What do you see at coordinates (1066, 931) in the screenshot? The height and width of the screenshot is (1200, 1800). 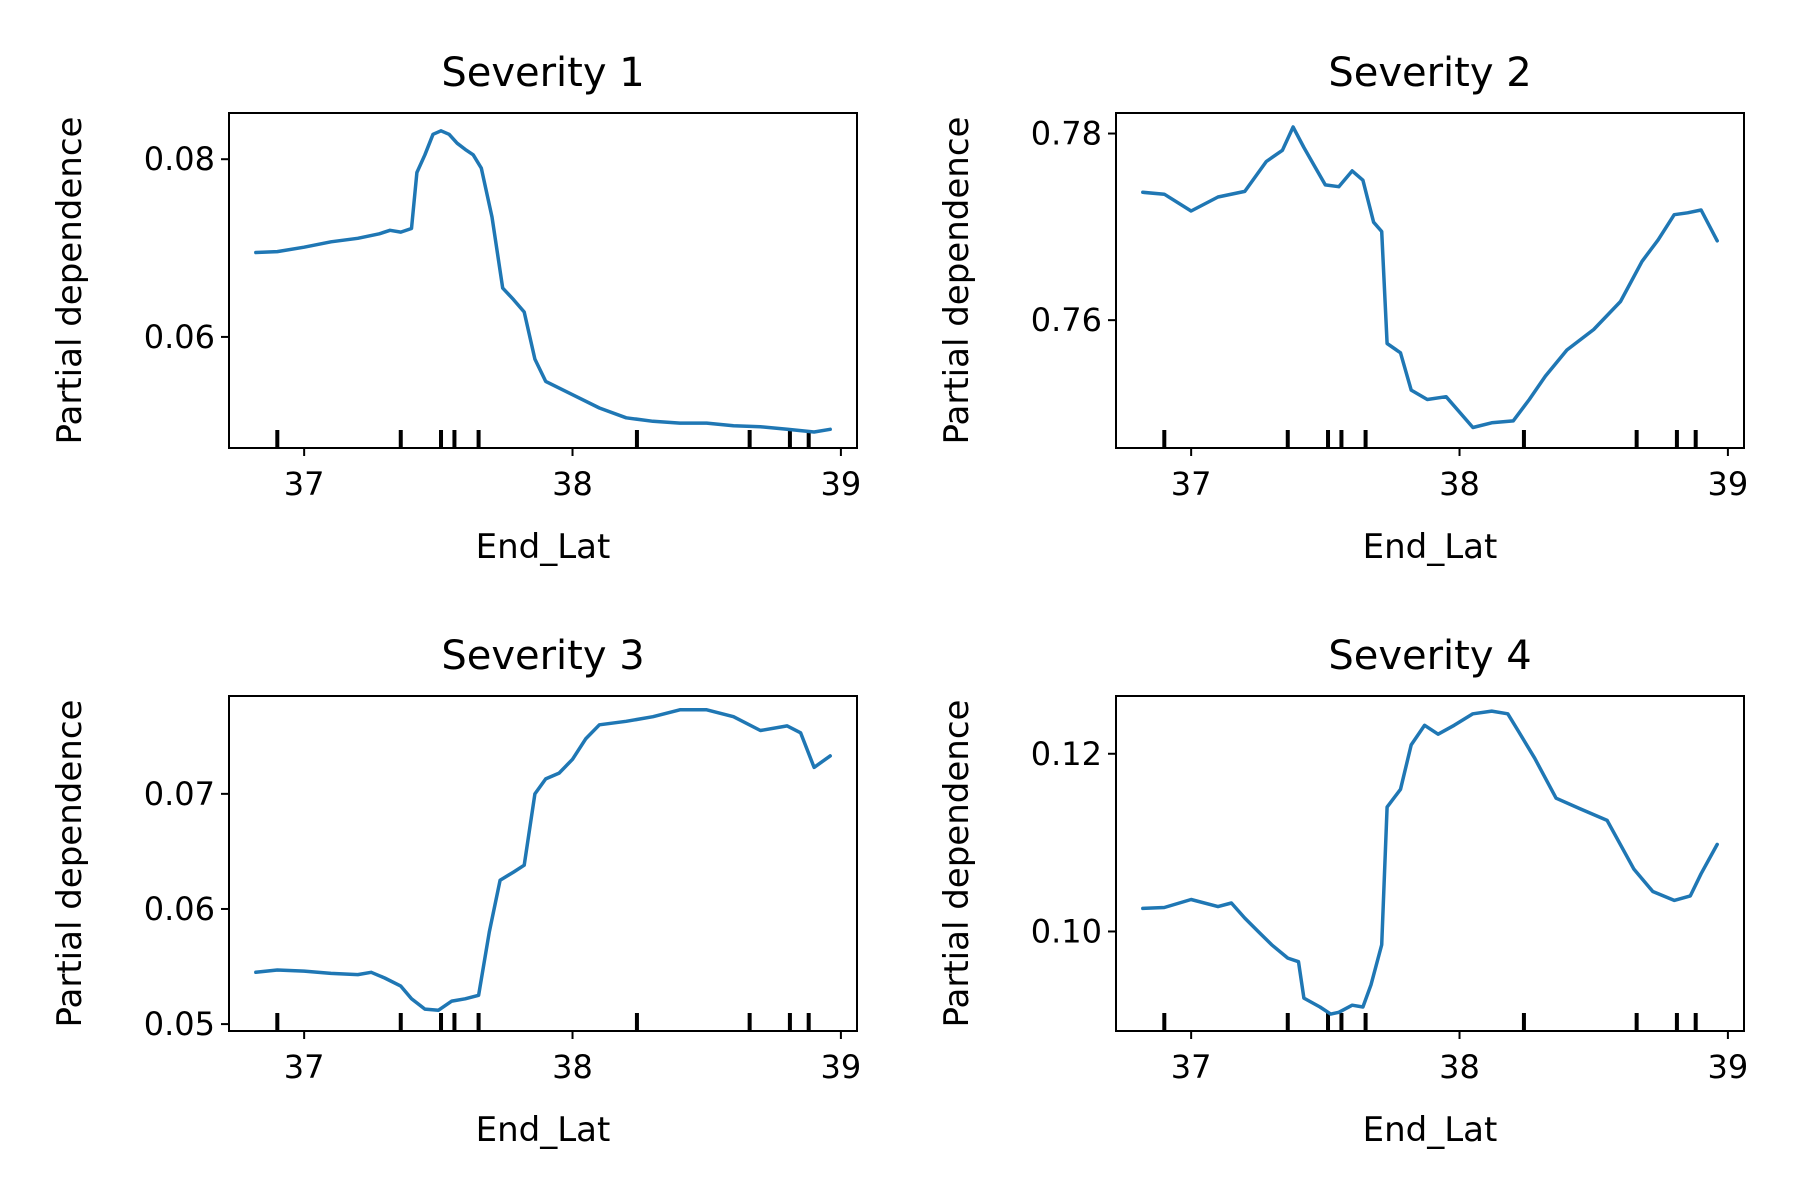 I see `y-tick-label: 0.10` at bounding box center [1066, 931].